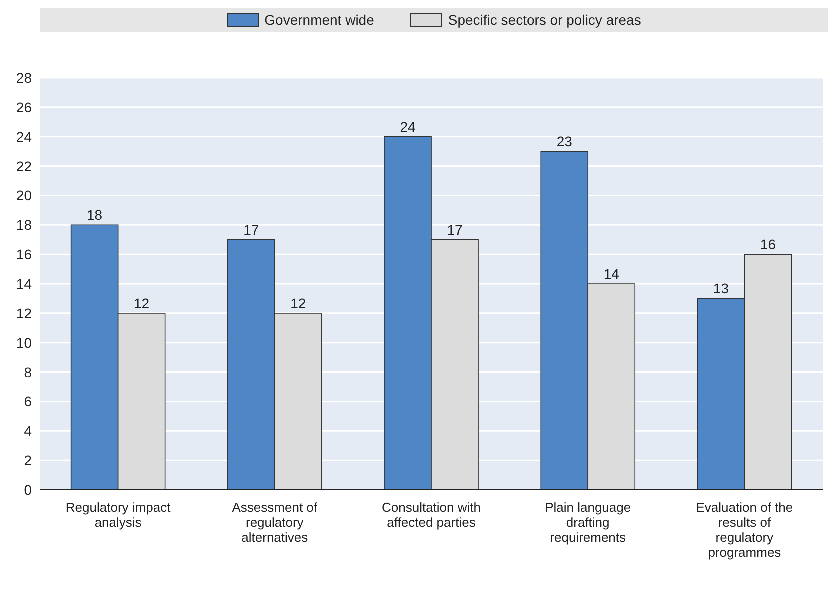 Image resolution: width=831 pixels, height=590 pixels. I want to click on x-tick-label: Consultation with affected parties, so click(431, 515).